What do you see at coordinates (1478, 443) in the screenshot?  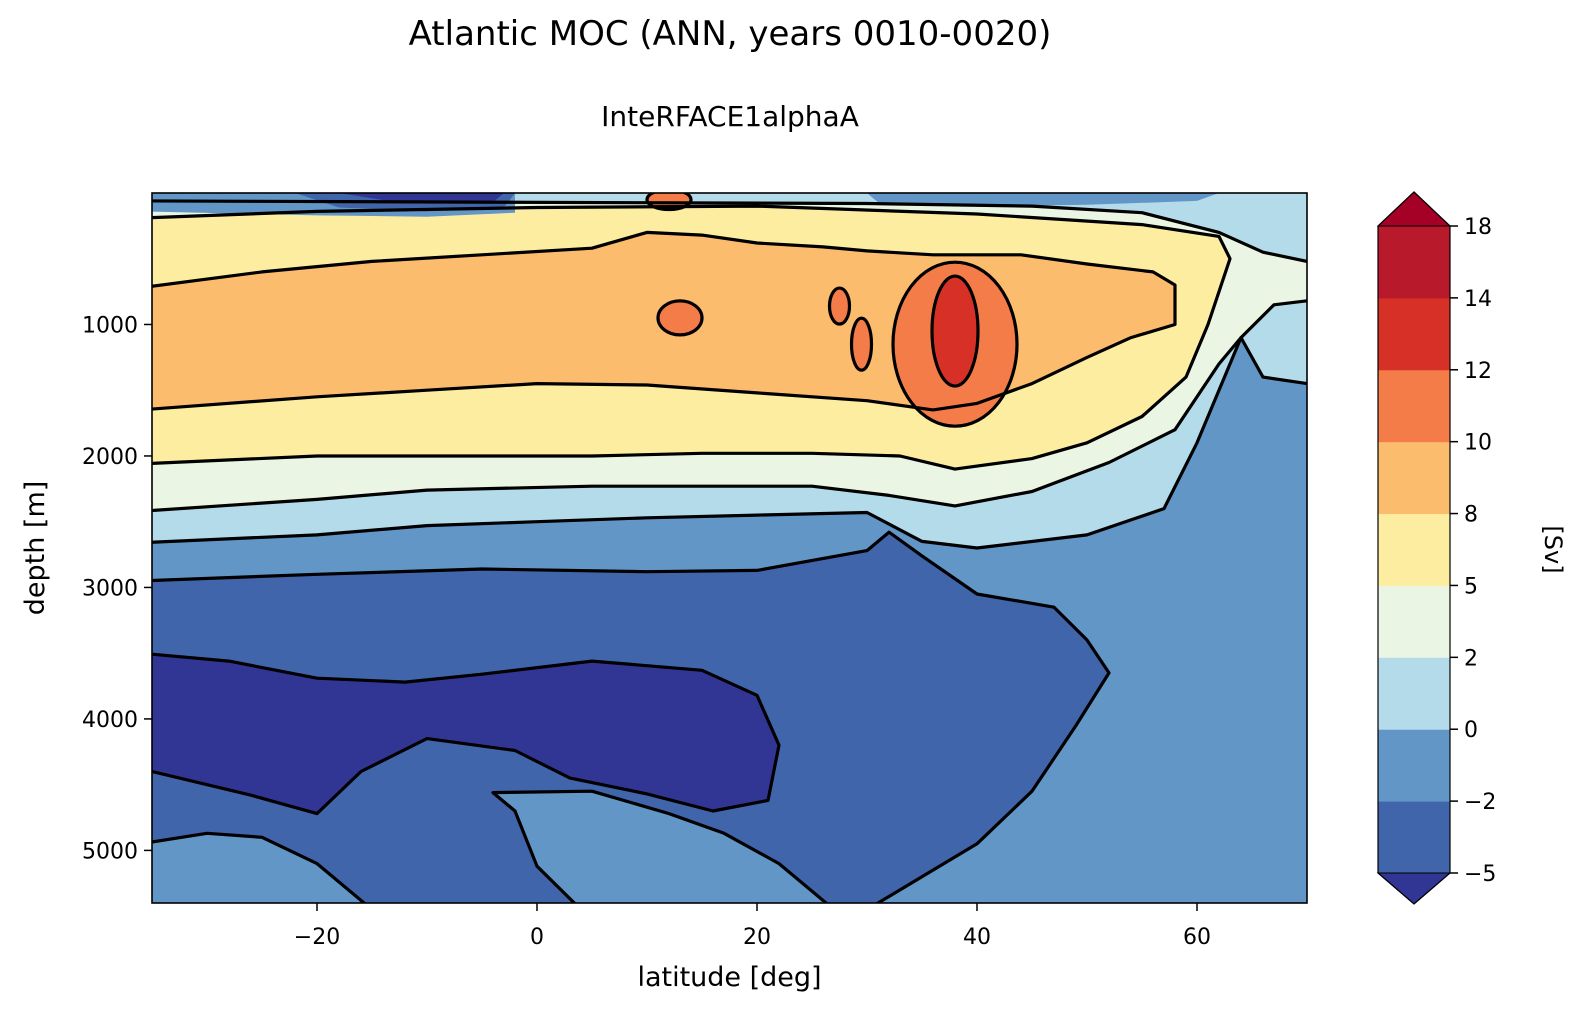 I see `colorbar-tick-label: 10` at bounding box center [1478, 443].